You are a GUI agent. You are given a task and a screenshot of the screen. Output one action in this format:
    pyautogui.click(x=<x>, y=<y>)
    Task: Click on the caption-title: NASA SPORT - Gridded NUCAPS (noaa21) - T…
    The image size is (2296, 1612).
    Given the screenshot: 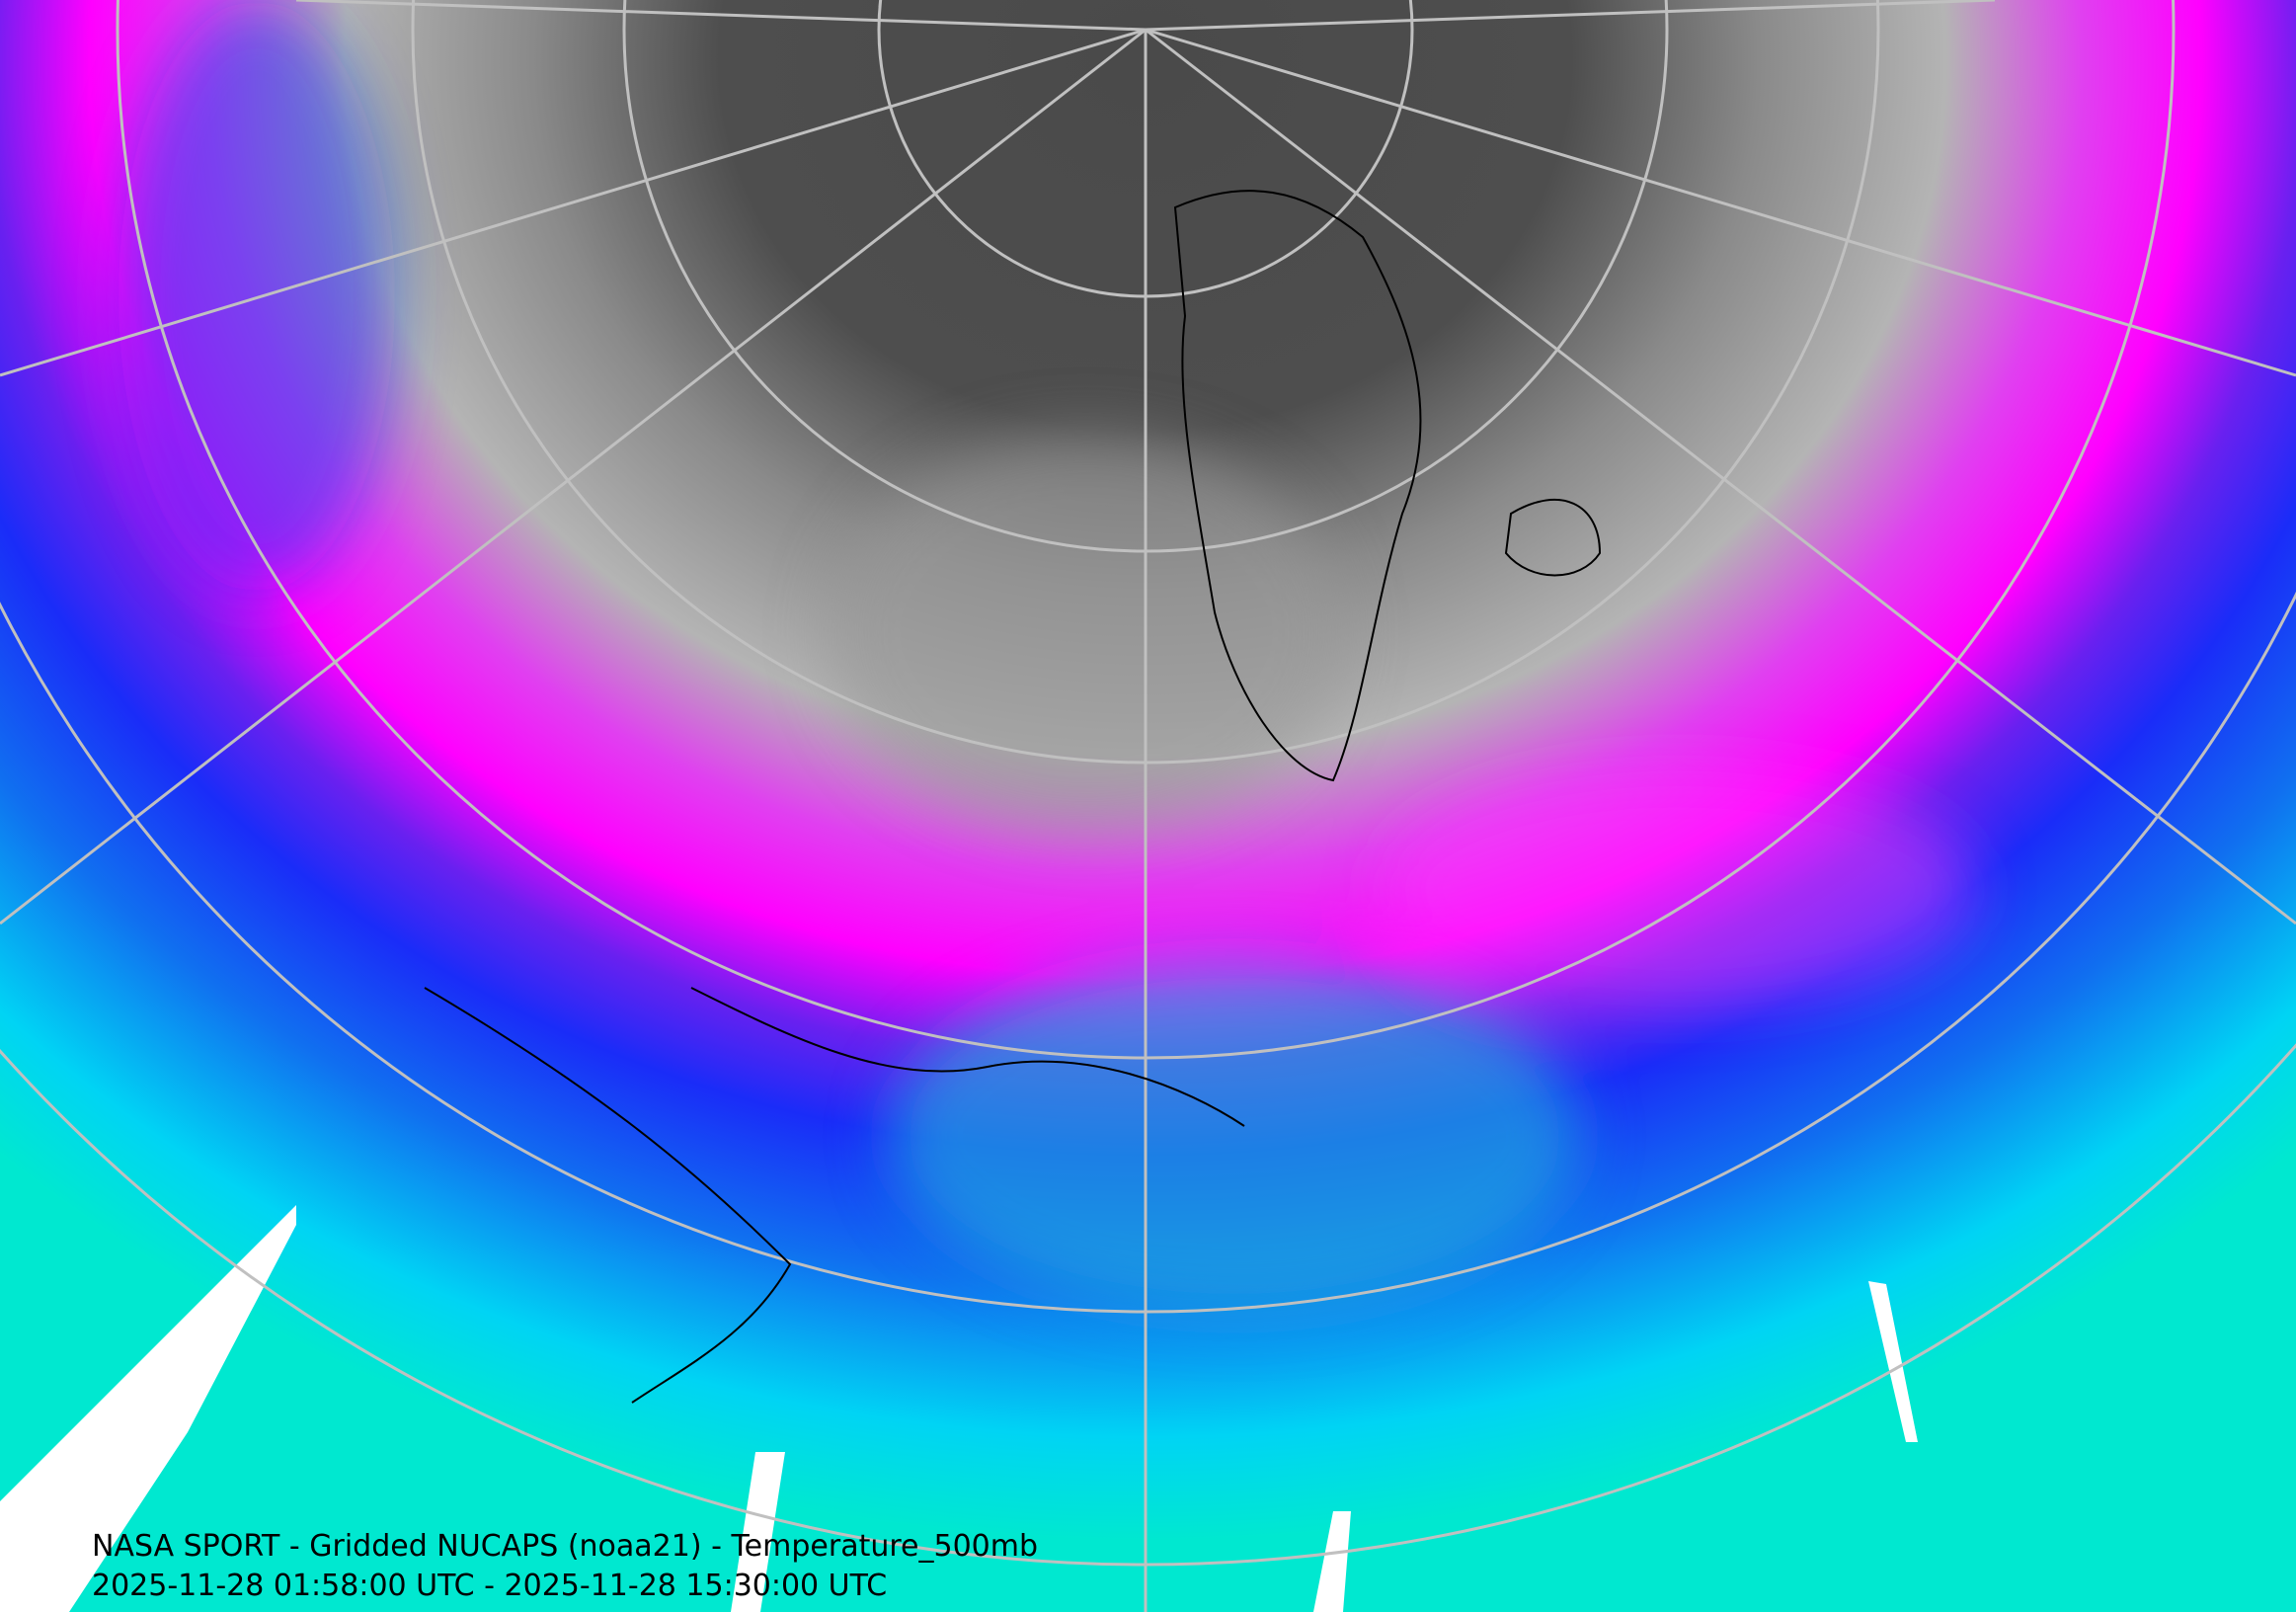 What is the action you would take?
    pyautogui.click(x=565, y=1546)
    